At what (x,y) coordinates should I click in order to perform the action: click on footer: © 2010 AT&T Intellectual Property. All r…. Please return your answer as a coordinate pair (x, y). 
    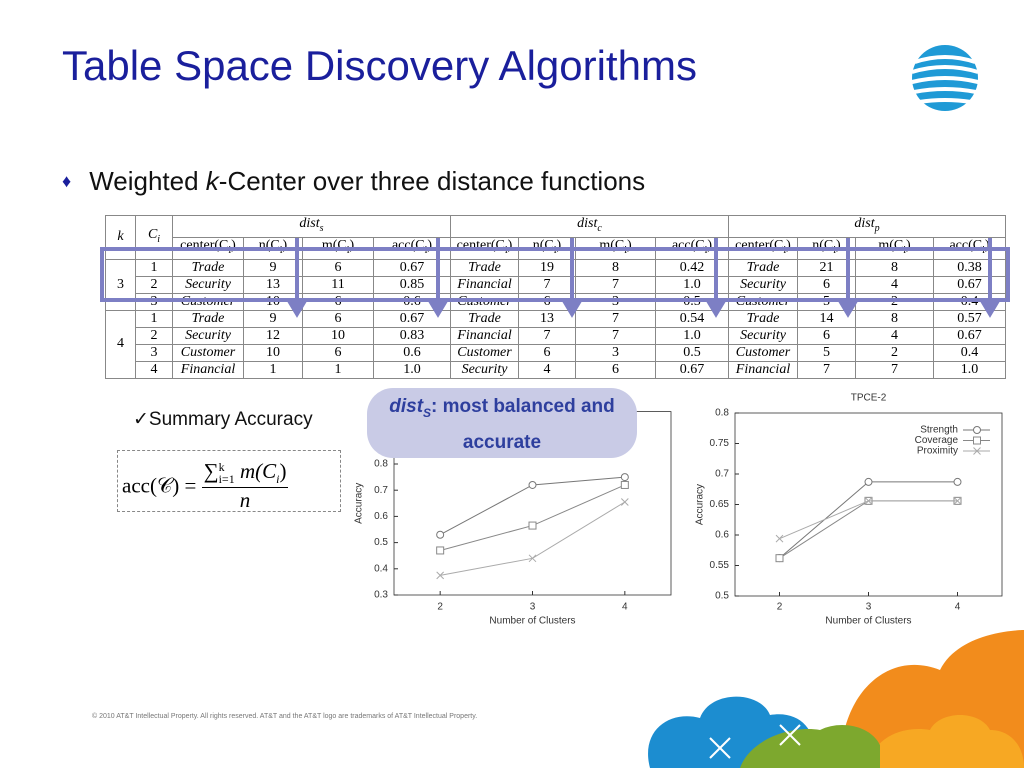
    Looking at the image, I should click on (285, 716).